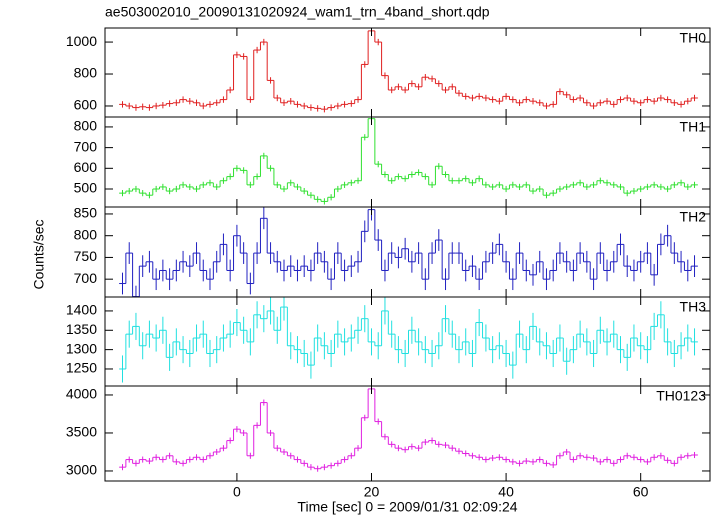 The image size is (717, 516). I want to click on x-tick-label: 40, so click(506, 492).